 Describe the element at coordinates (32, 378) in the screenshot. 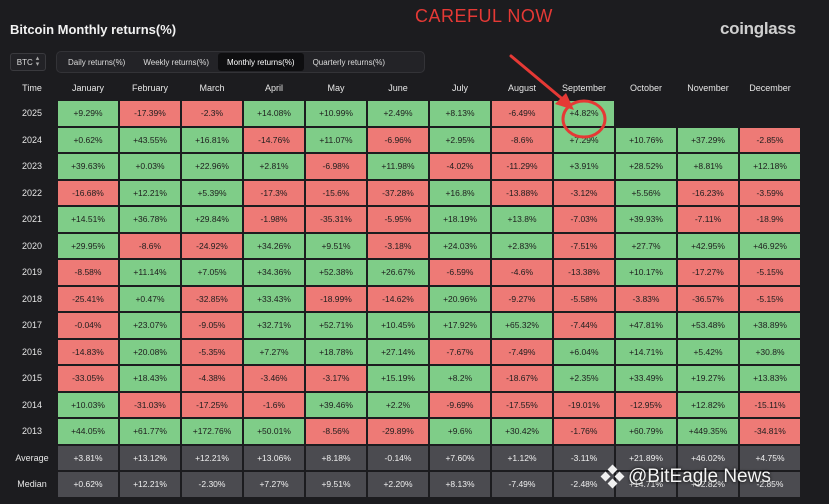

I see `year-label: 2015` at that location.